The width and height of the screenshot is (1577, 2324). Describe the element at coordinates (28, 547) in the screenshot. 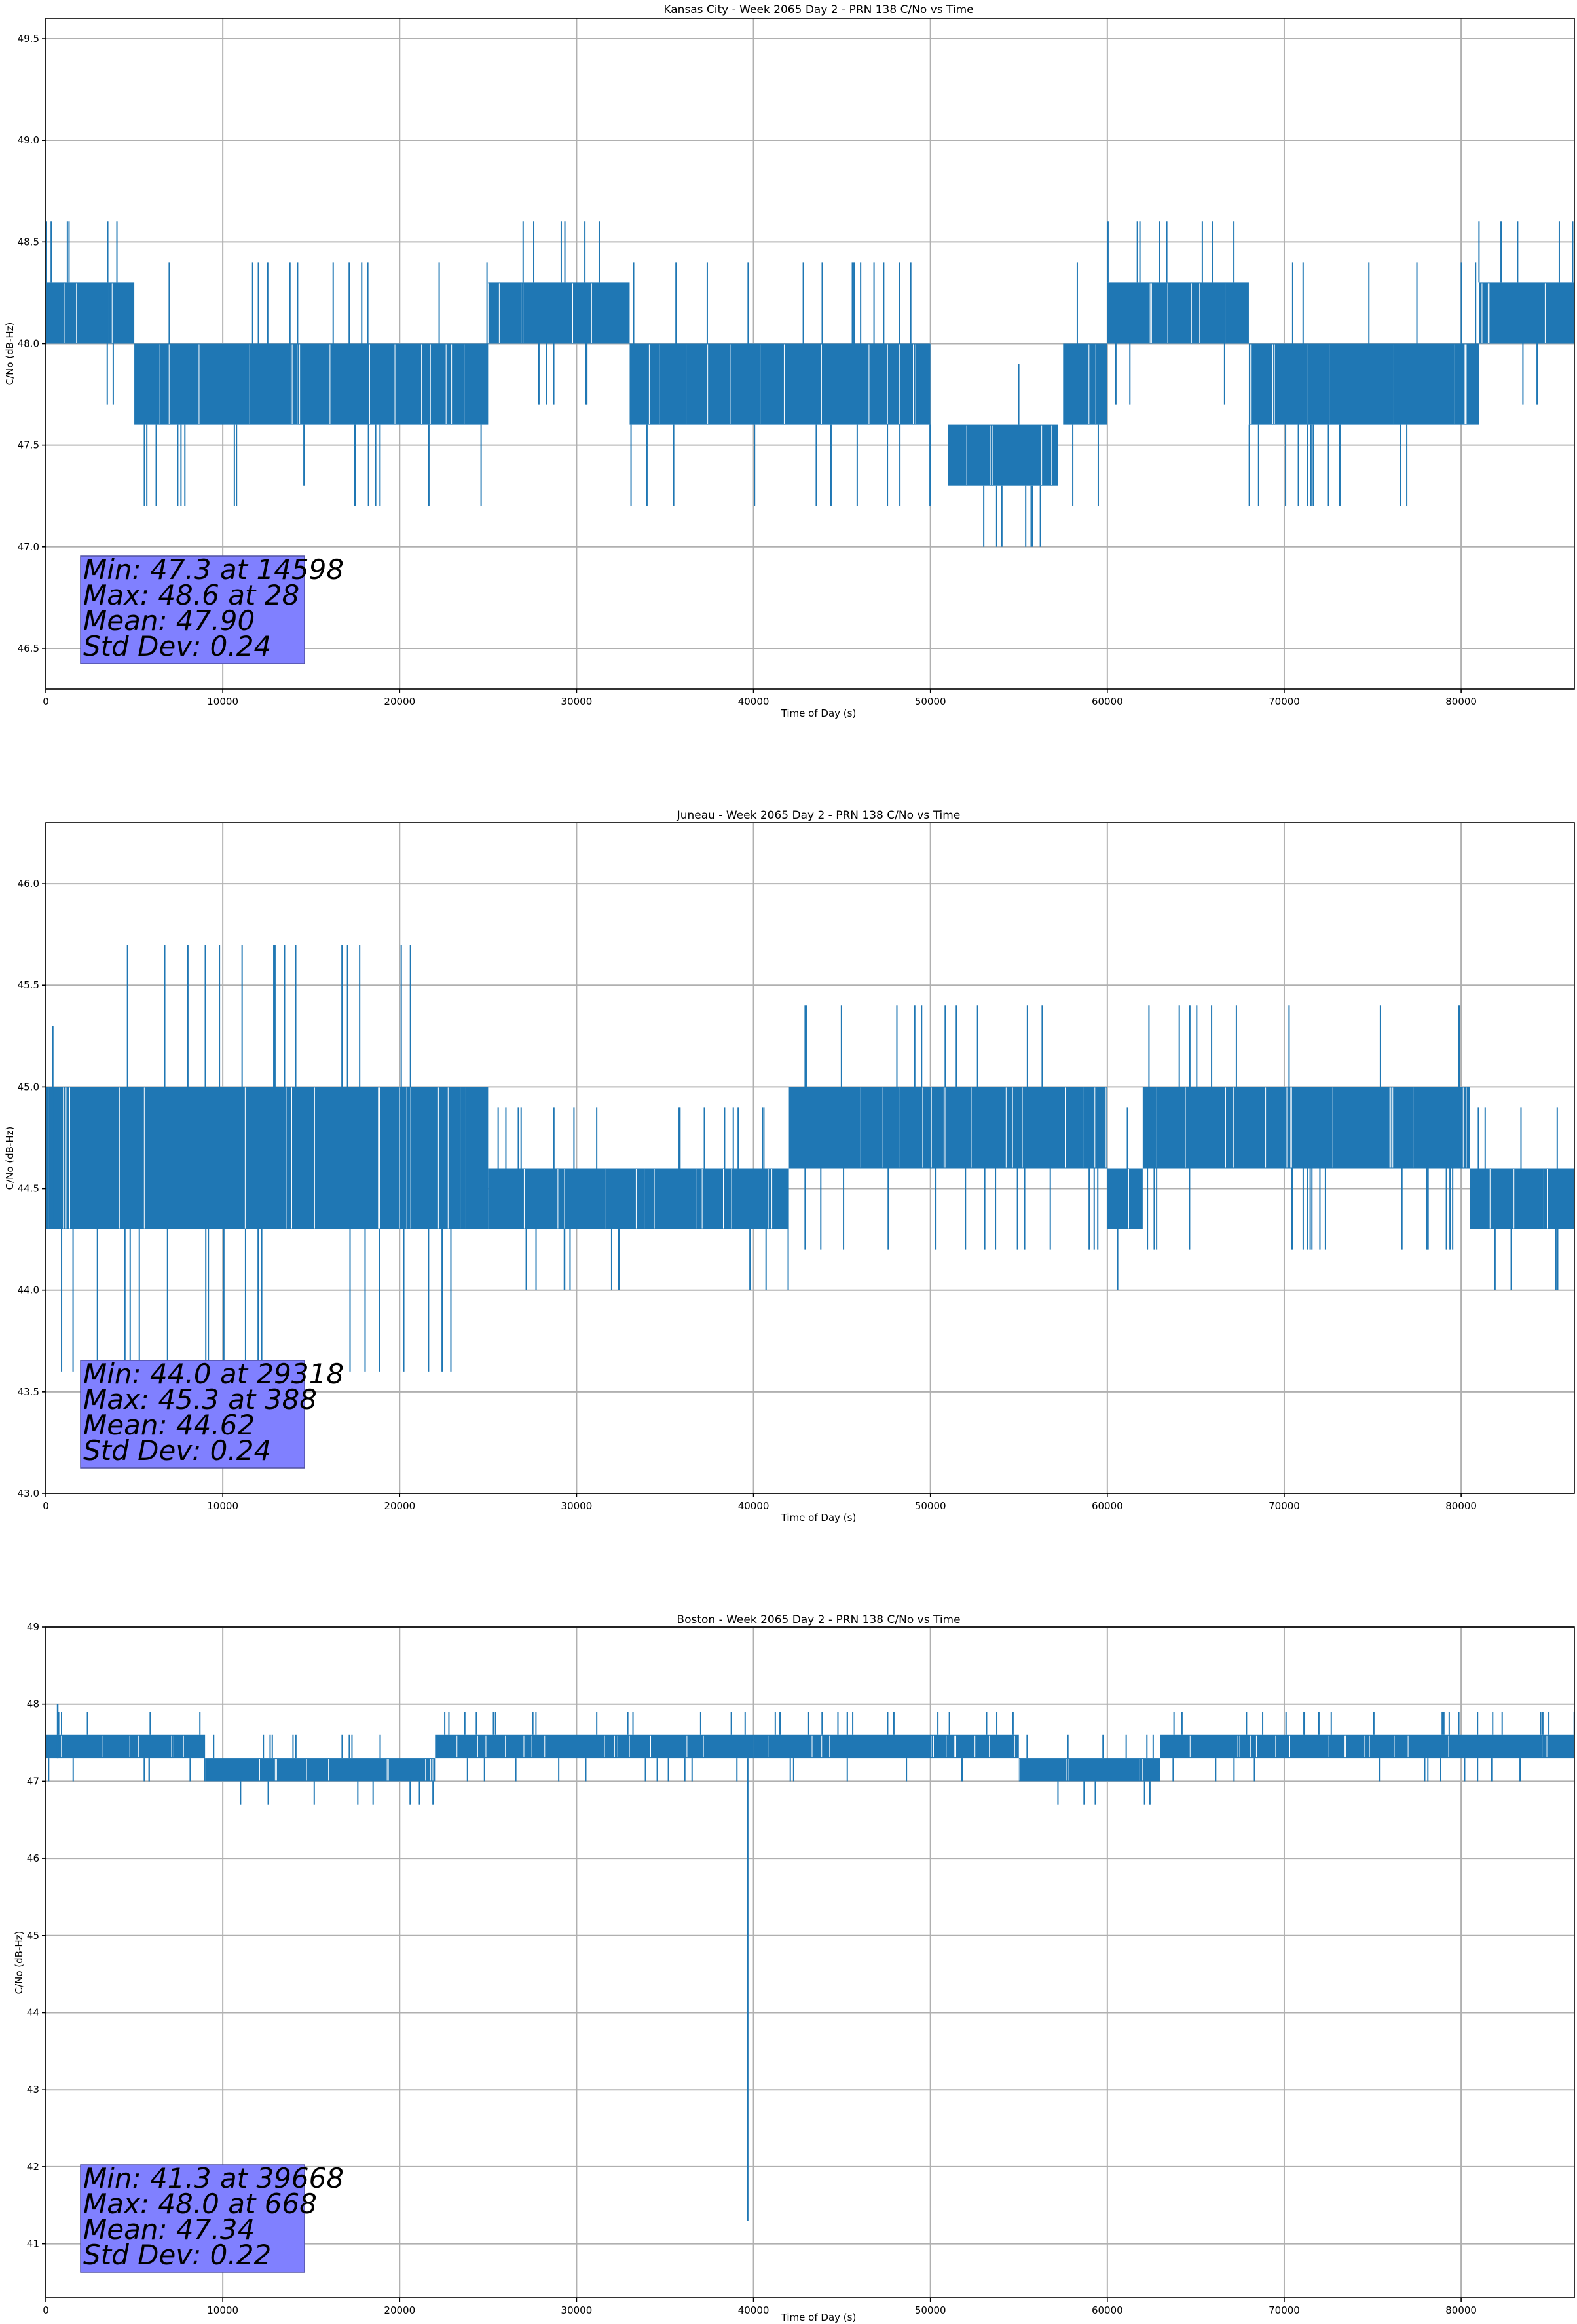

I see `y-tick-label: 47.0` at that location.